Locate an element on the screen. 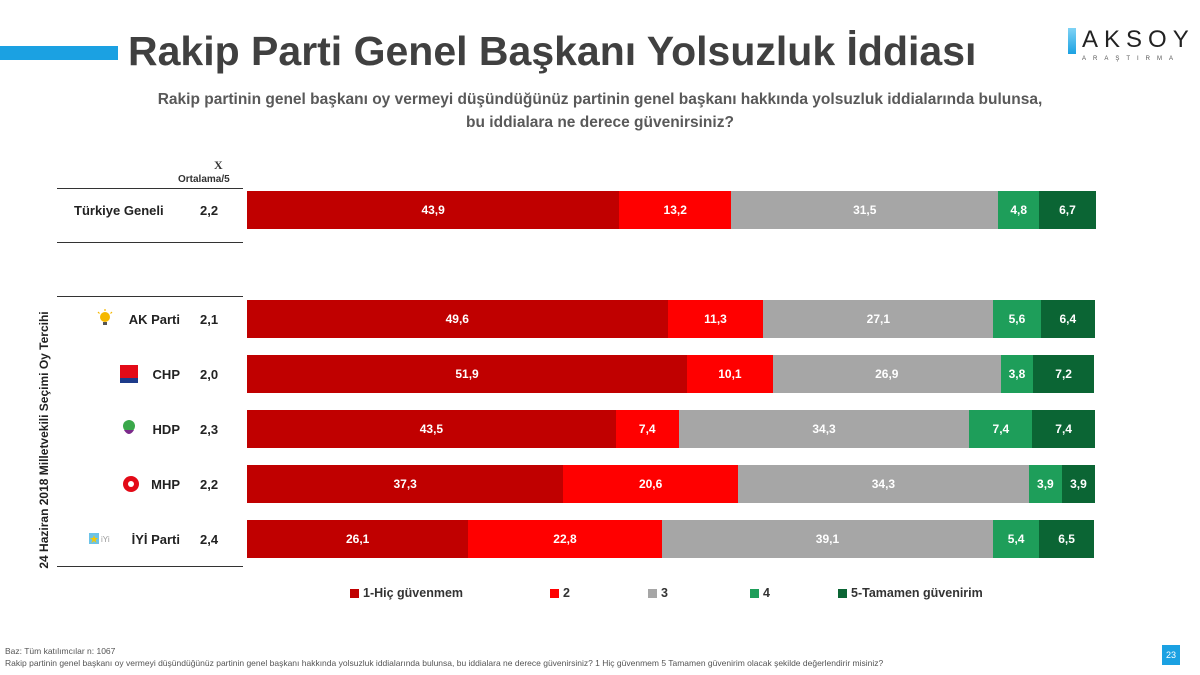 The image size is (1200, 675). mean-symbol: X is located at coordinates (218, 165).